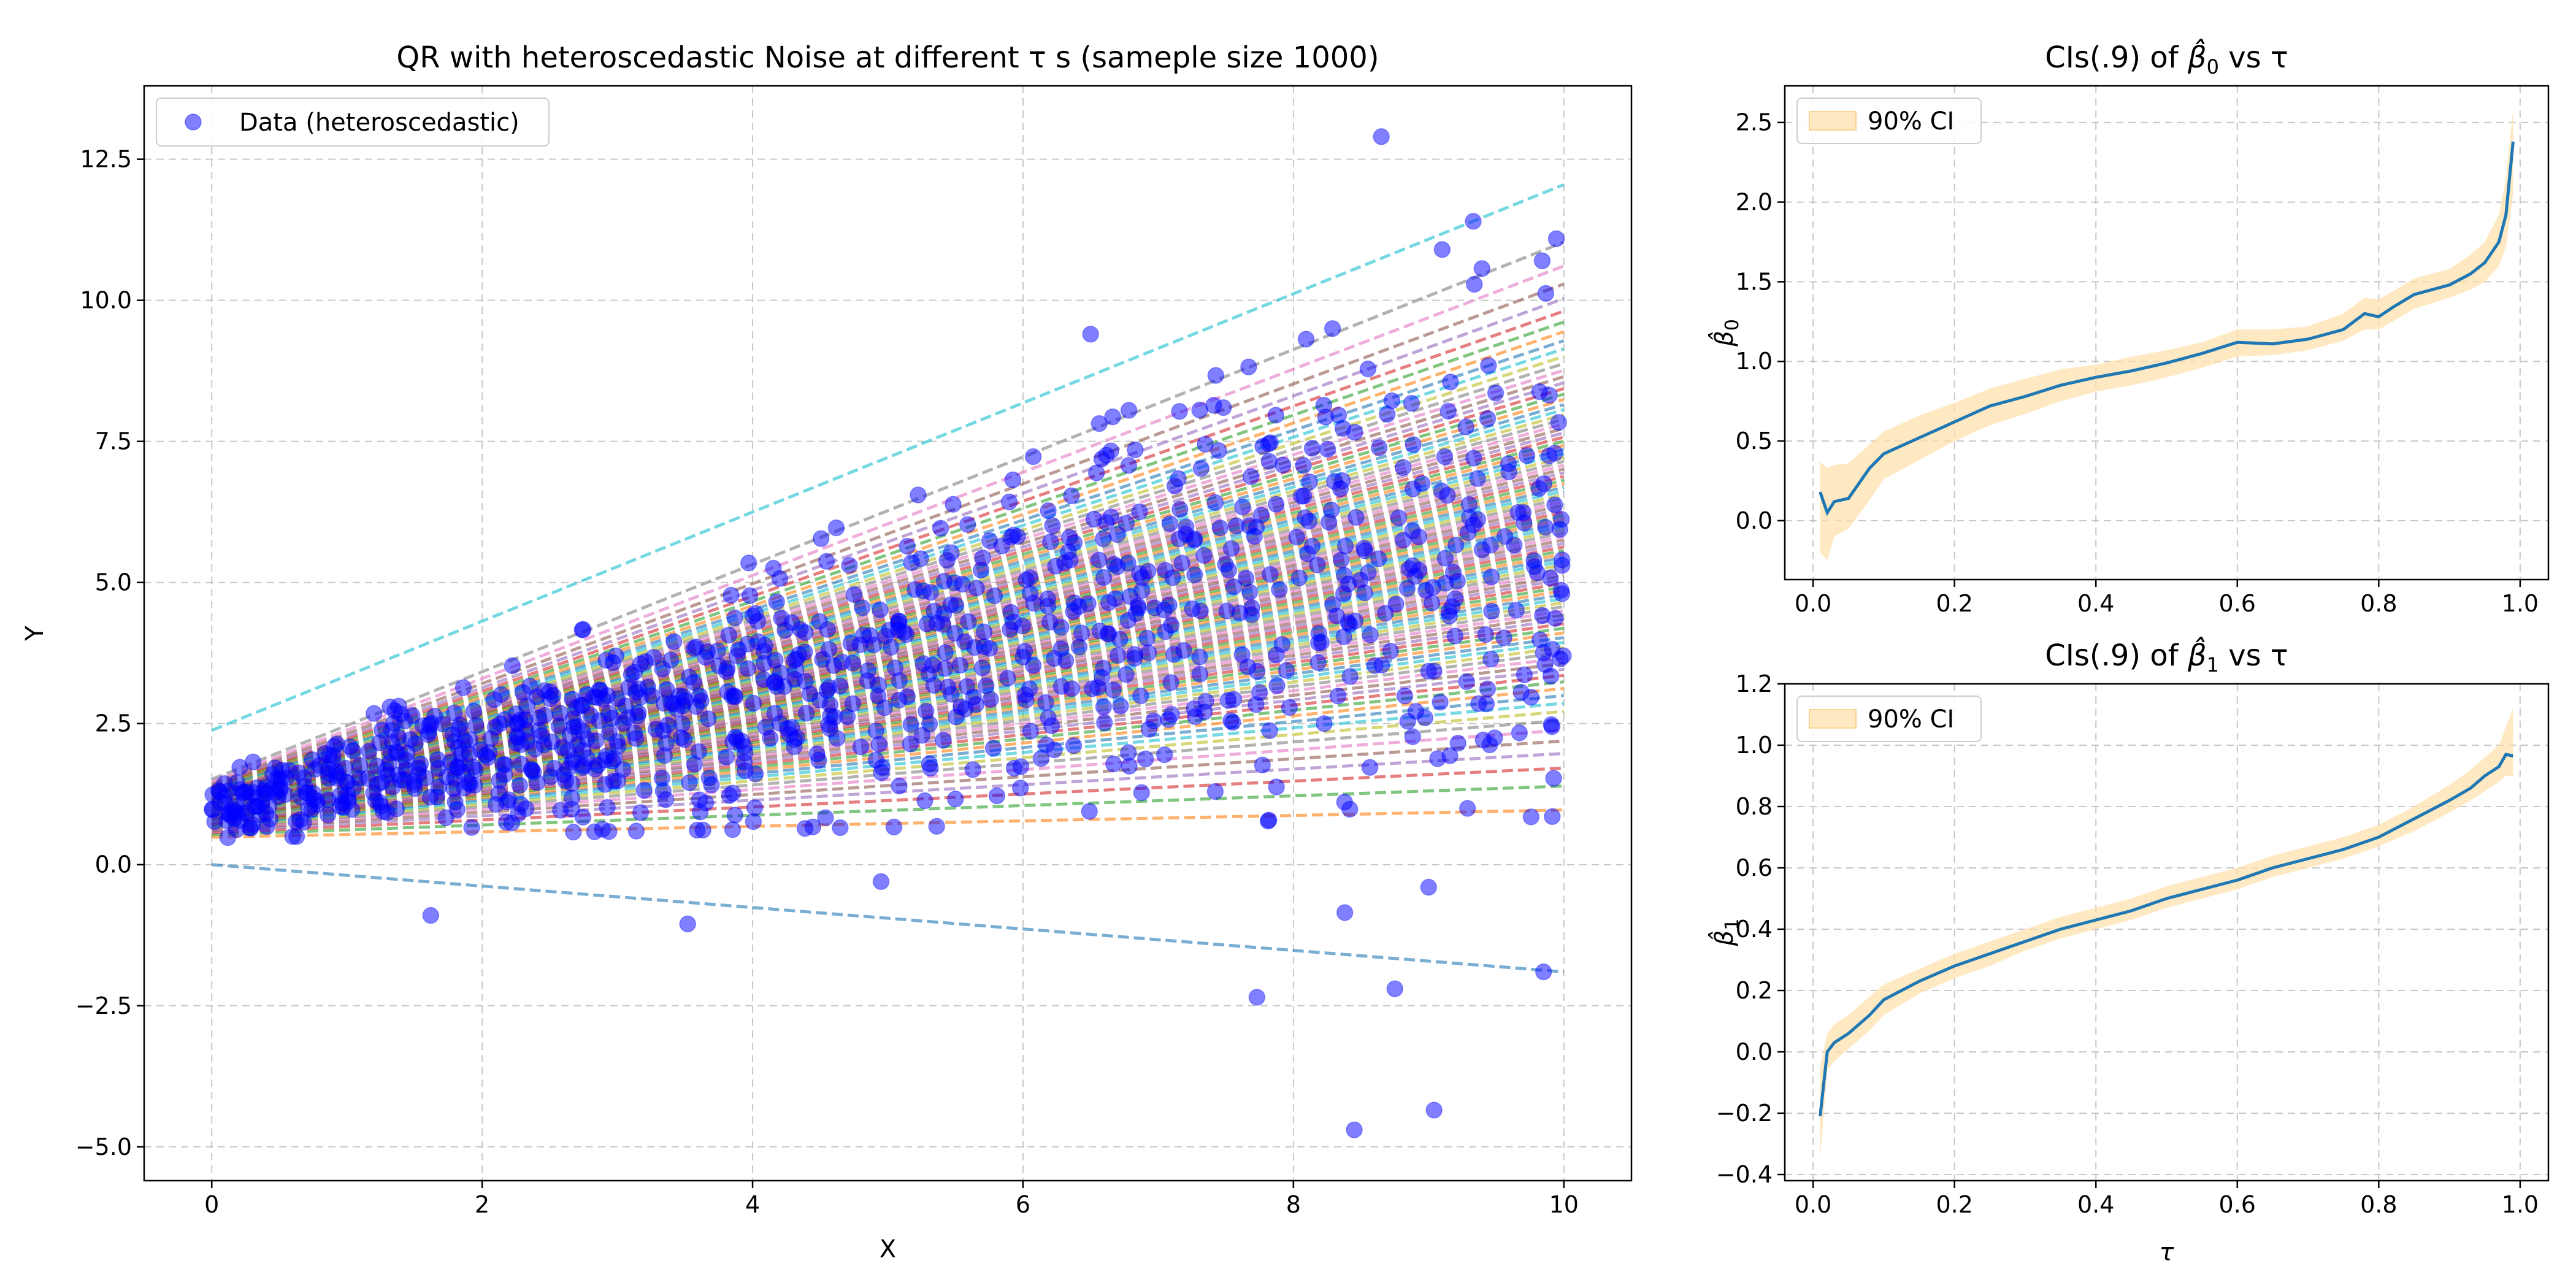 The image size is (2576, 1288). Describe the element at coordinates (888, 792) in the screenshot. I see `quantile-line` at that location.